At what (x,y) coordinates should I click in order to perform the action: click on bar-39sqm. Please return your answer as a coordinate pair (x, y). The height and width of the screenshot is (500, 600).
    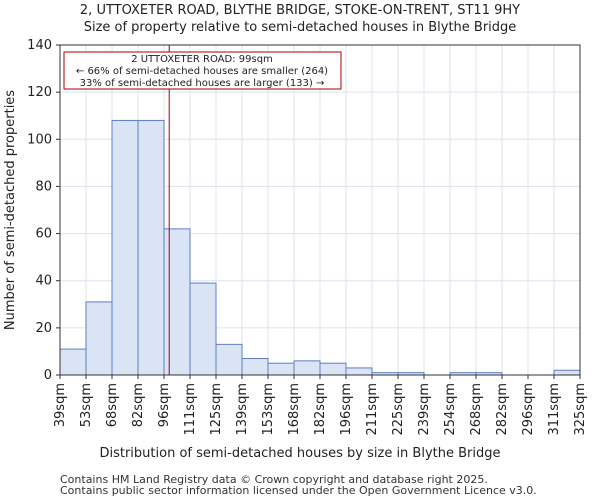
    Looking at the image, I should click on (73, 362).